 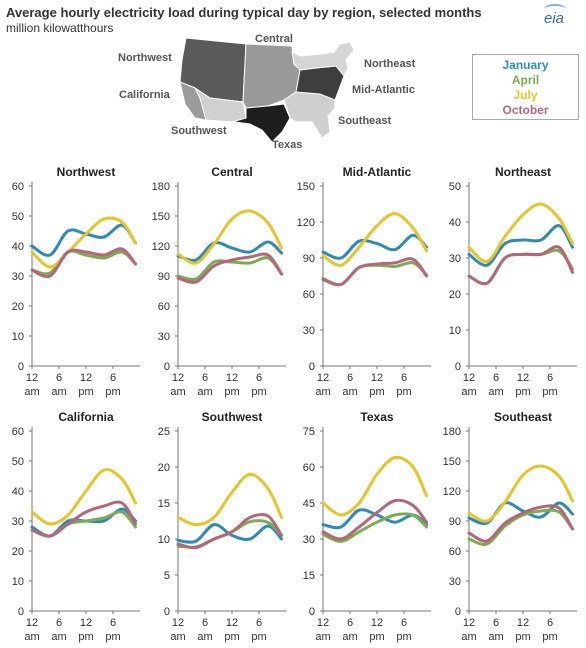 I want to click on chart-title: Central, so click(x=231, y=172).